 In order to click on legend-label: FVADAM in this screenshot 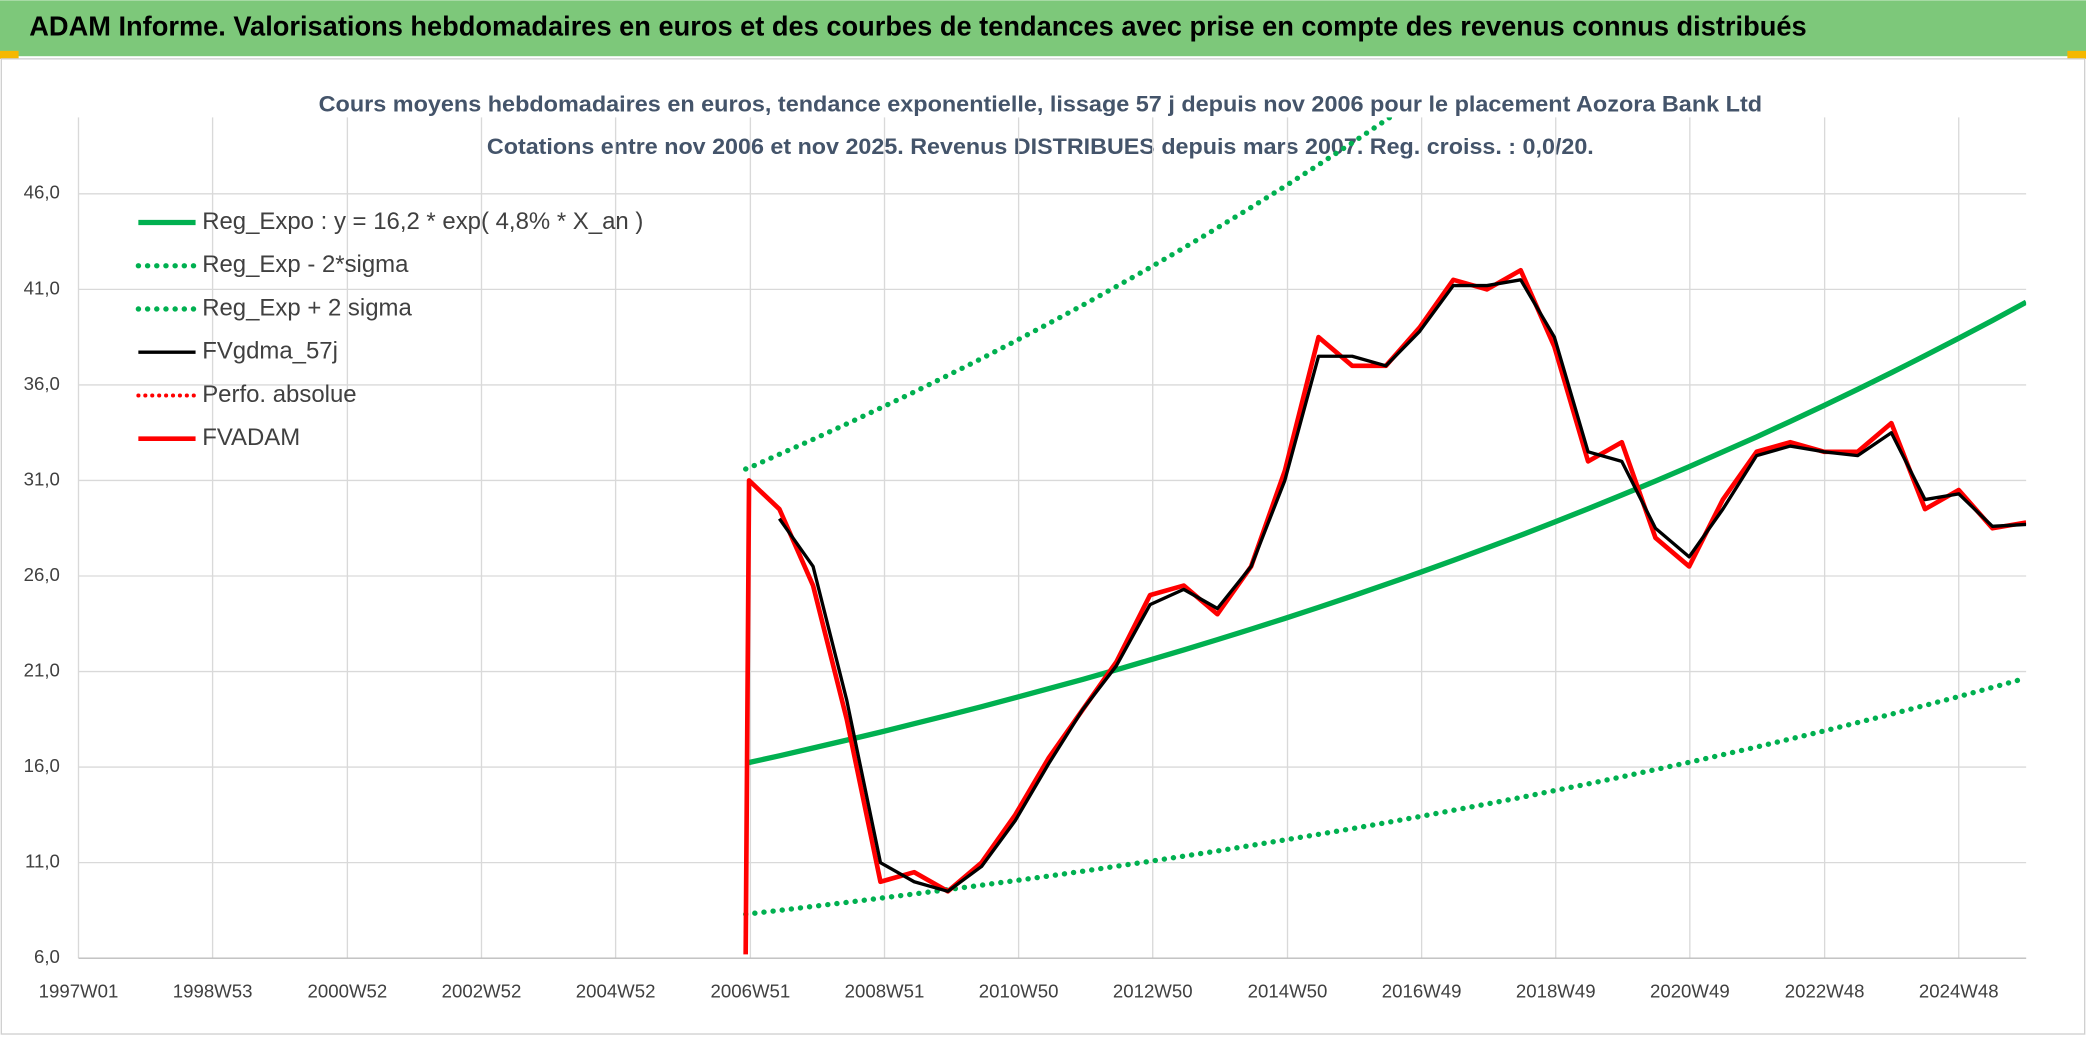, I will do `click(251, 437)`.